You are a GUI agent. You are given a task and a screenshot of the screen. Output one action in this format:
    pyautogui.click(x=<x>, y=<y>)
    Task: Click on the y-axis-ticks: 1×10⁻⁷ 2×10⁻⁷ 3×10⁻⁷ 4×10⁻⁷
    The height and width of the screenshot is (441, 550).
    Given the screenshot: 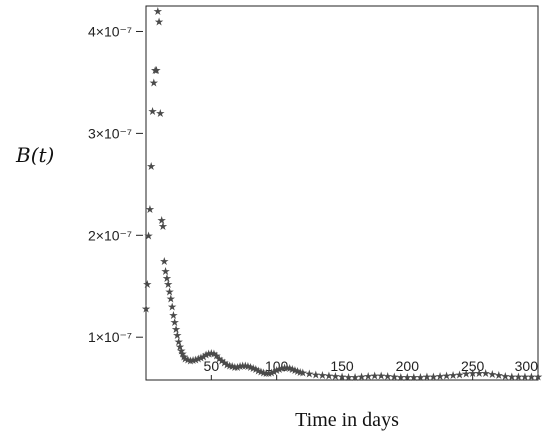 What is the action you would take?
    pyautogui.click(x=115, y=184)
    